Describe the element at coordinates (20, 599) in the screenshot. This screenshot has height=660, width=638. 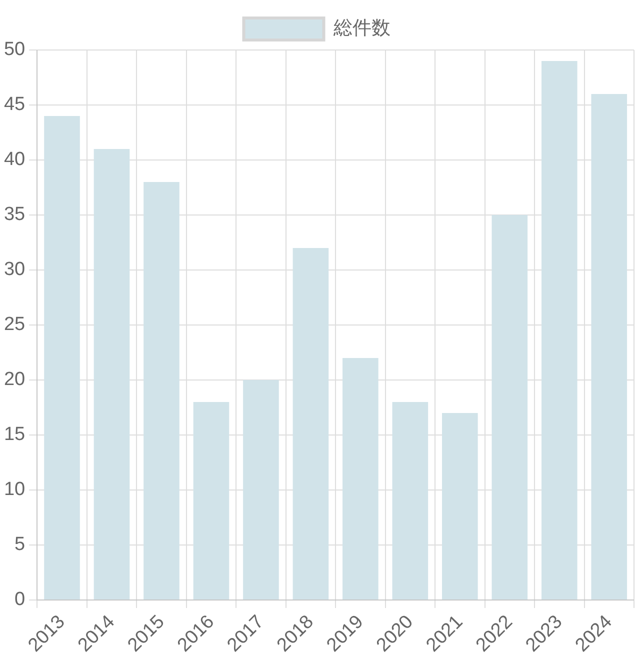
I see `y-tick-label: 0` at that location.